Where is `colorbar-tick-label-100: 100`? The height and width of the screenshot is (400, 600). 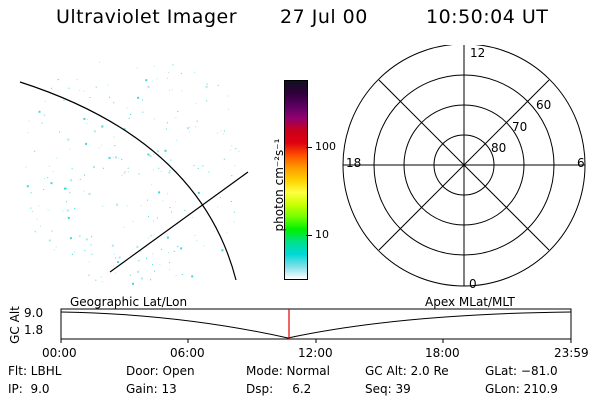
colorbar-tick-label-100: 100 is located at coordinates (325, 146).